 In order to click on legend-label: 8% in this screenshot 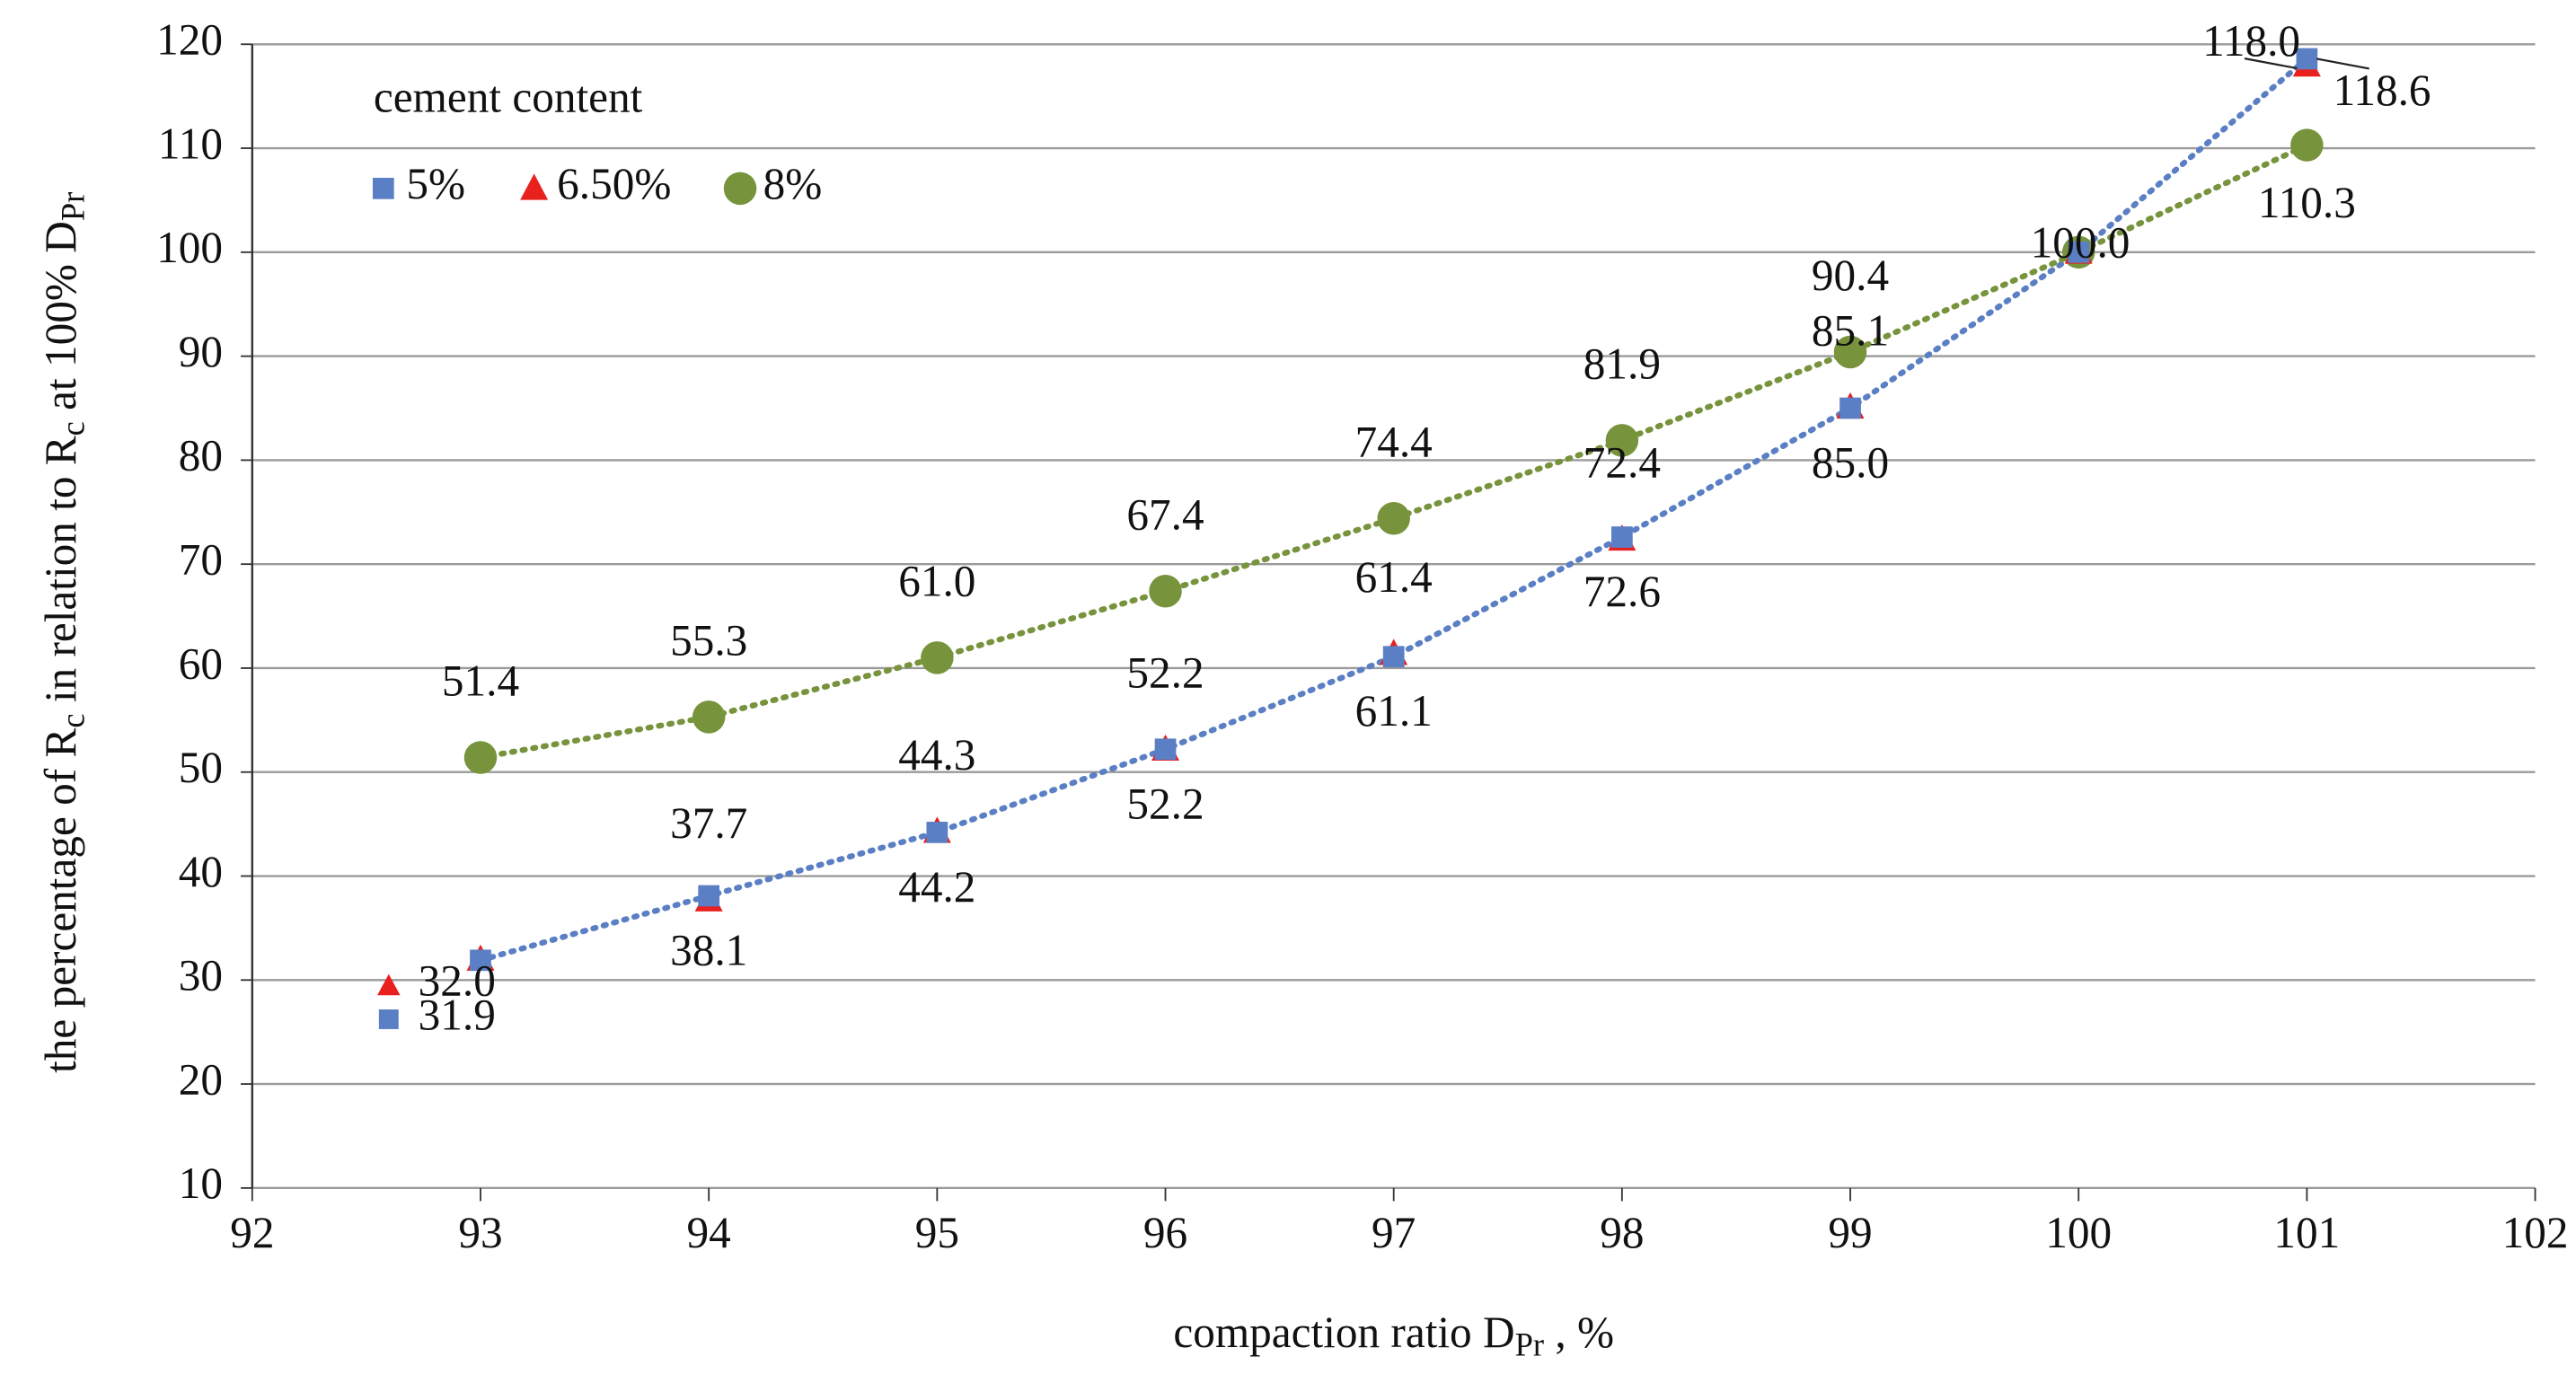, I will do `click(793, 183)`.